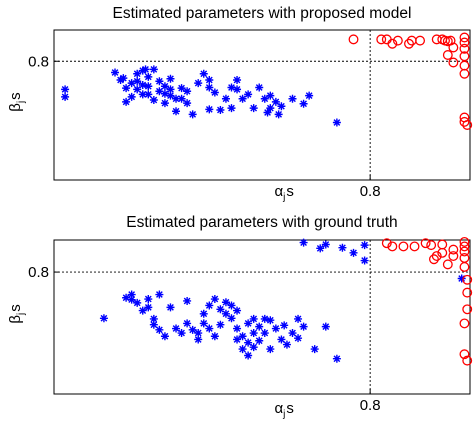 The height and width of the screenshot is (430, 474). What do you see at coordinates (15, 107) in the screenshot?
I see `y-axis-label-symbol: β` at bounding box center [15, 107].